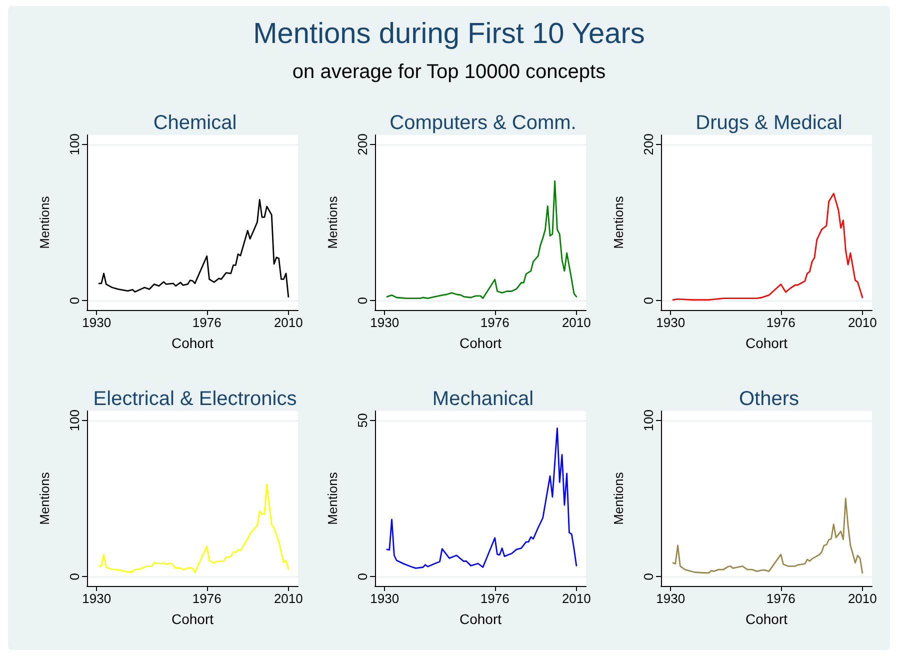 The image size is (898, 656). I want to click on chart-title: Electrical & Electronics, so click(195, 399).